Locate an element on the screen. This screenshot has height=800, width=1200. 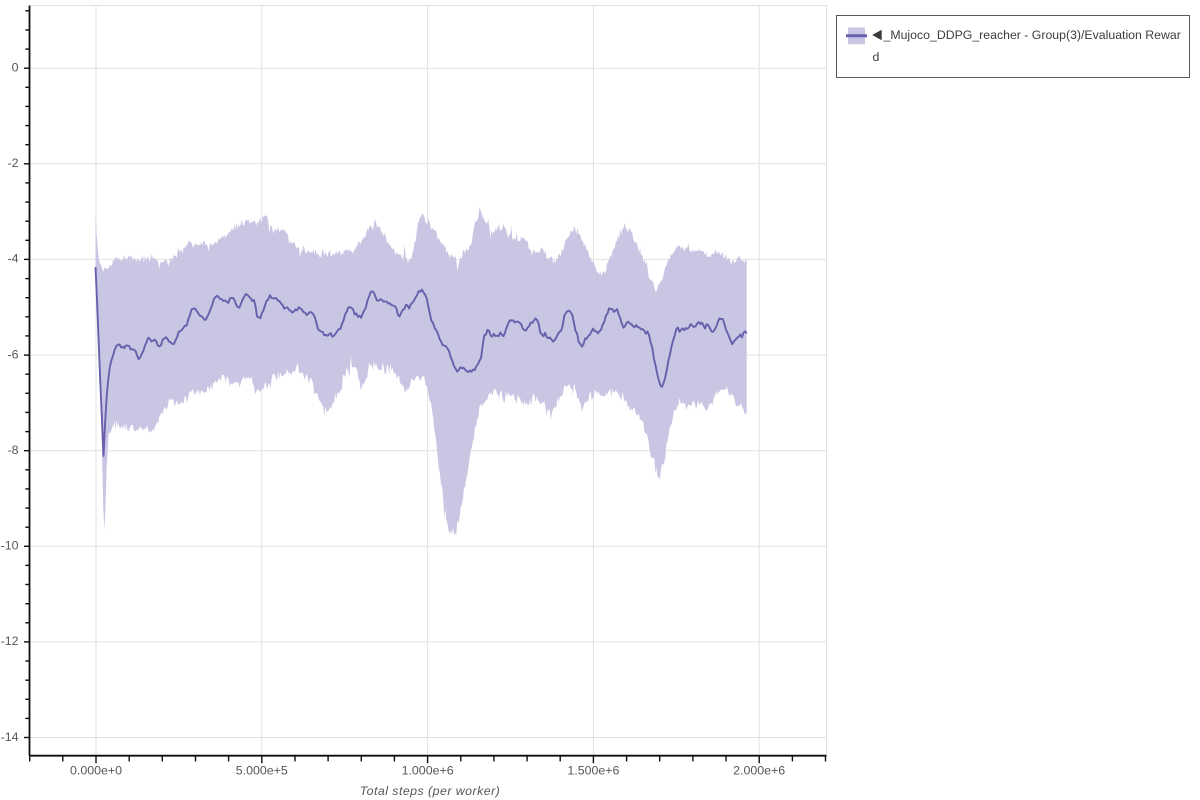
svg-text: -4 is located at coordinates (12, 259).